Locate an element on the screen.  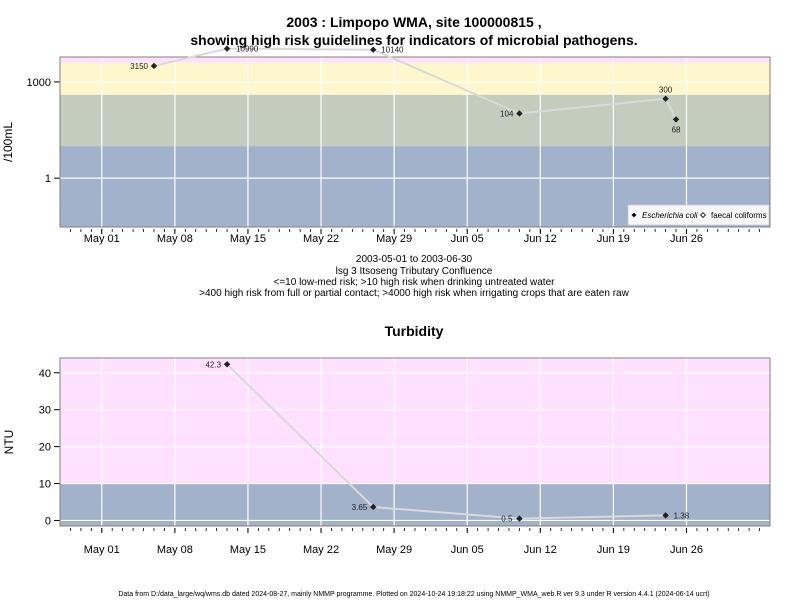
y-tick-label: 1000 is located at coordinates (39, 83).